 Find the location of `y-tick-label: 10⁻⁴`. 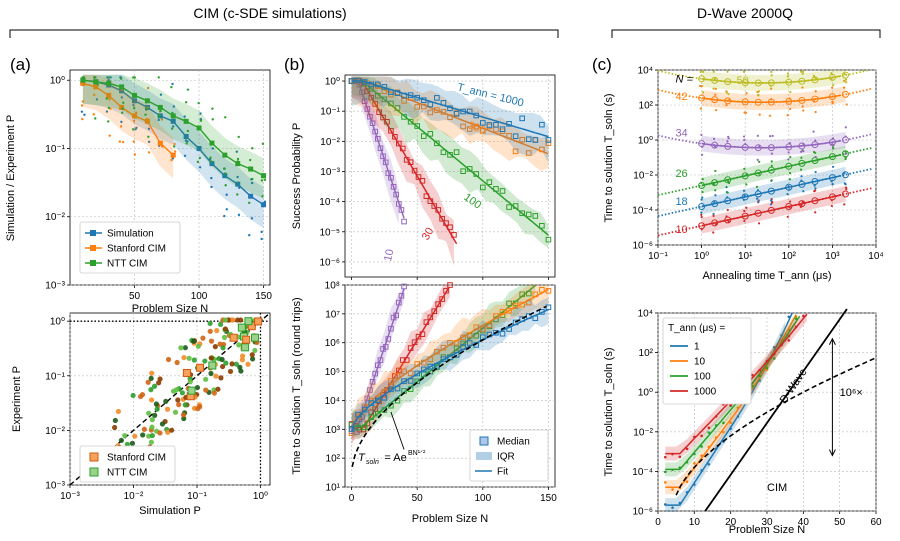

y-tick-label: 10⁻⁴ is located at coordinates (642, 211).